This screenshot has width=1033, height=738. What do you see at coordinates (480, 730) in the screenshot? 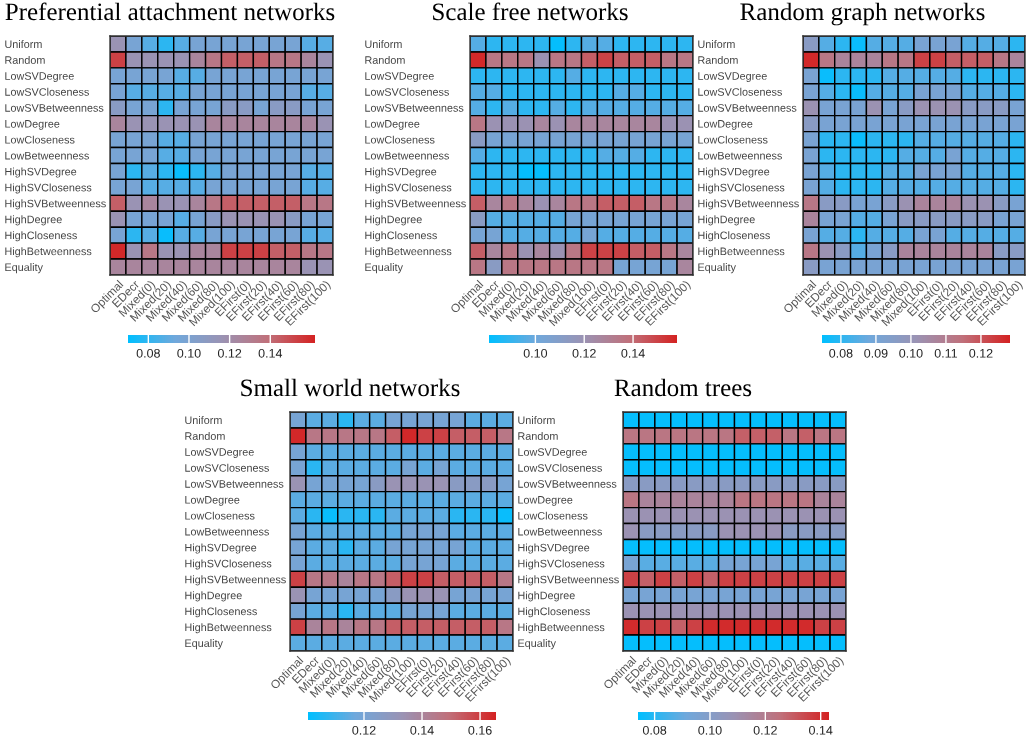
I see `color-bar-label: 0.16` at bounding box center [480, 730].